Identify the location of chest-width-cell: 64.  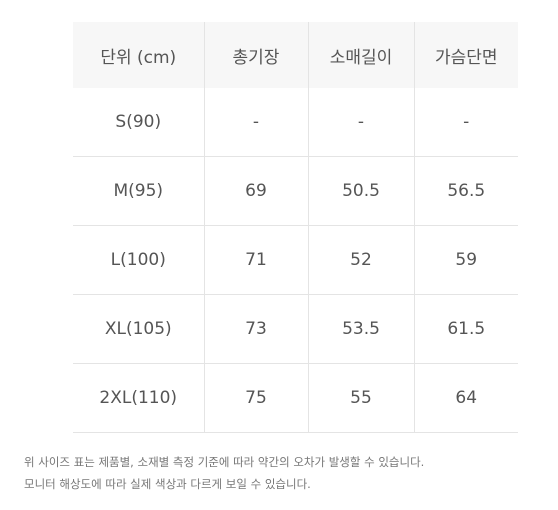
(465, 398).